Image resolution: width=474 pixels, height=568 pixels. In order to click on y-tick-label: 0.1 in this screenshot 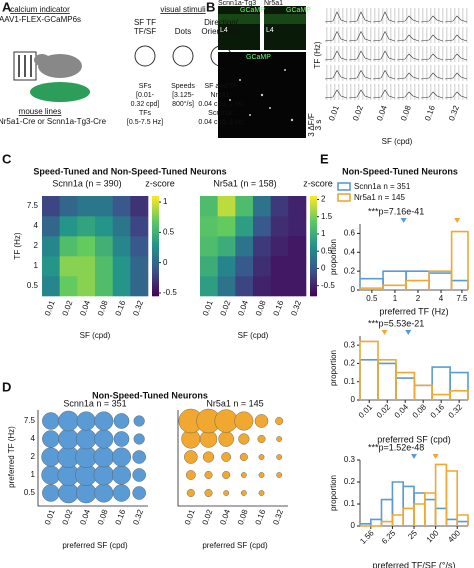, I will do `click(350, 381)`.